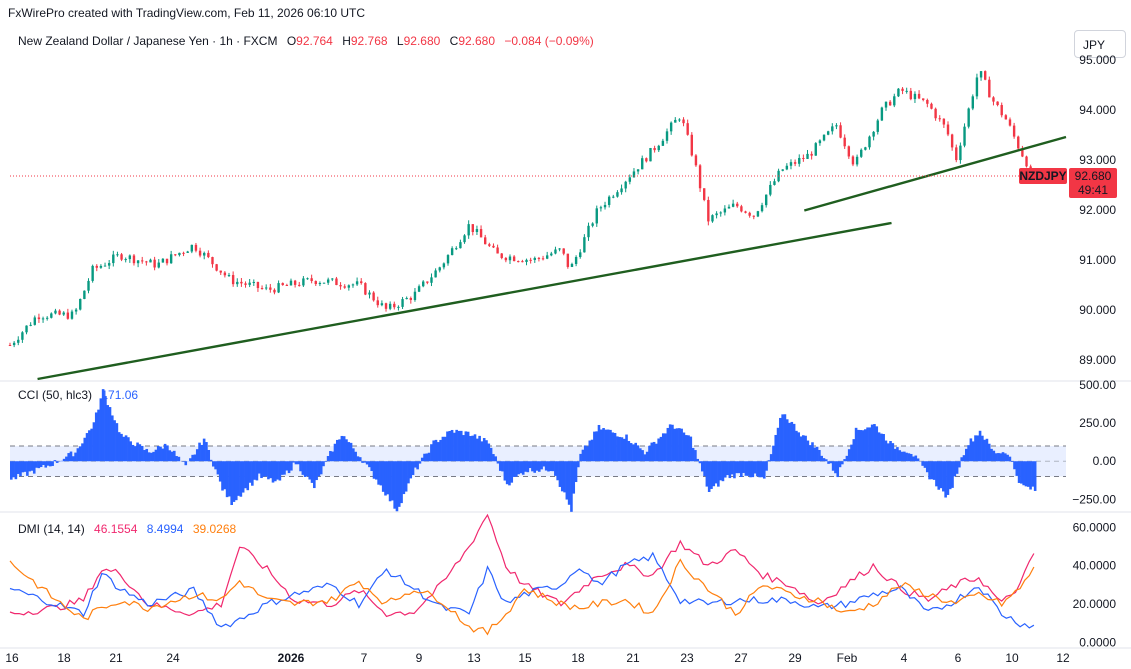  What do you see at coordinates (1097, 642) in the screenshot?
I see `dmi-axis-tick: 0.0000` at bounding box center [1097, 642].